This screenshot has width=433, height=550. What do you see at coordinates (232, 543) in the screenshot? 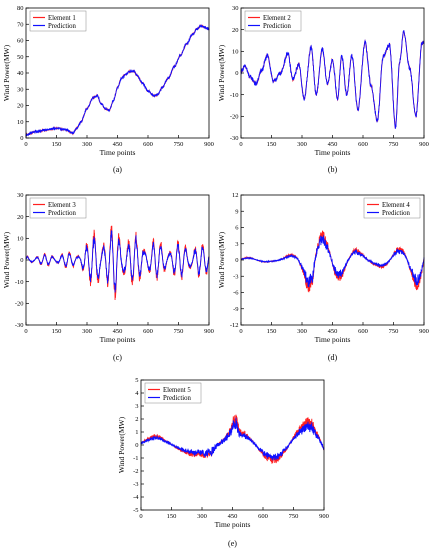
I see `panel-caption: (e)` at bounding box center [232, 543].